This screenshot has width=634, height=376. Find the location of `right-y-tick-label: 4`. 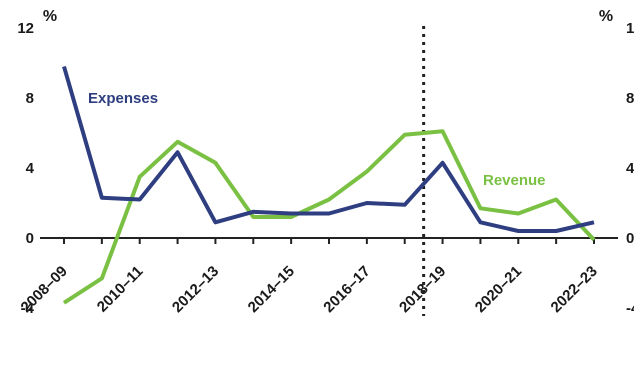

right-y-tick-label: 4 is located at coordinates (630, 168).